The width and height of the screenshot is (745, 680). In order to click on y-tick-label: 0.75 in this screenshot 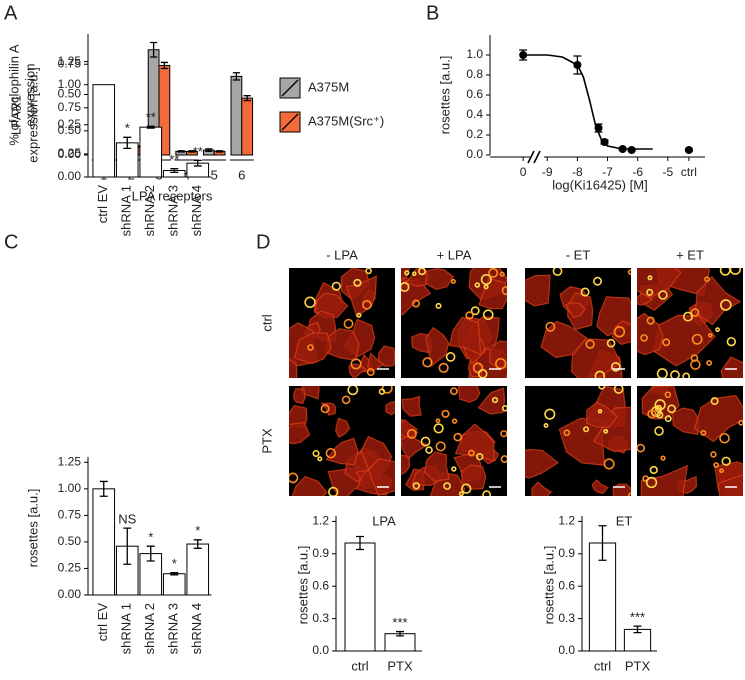, I will do `click(70, 515)`.